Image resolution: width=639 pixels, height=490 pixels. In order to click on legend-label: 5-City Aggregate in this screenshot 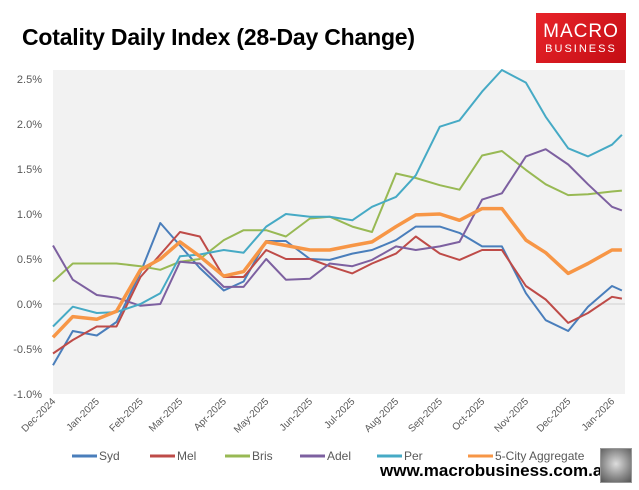, I will do `click(540, 456)`.